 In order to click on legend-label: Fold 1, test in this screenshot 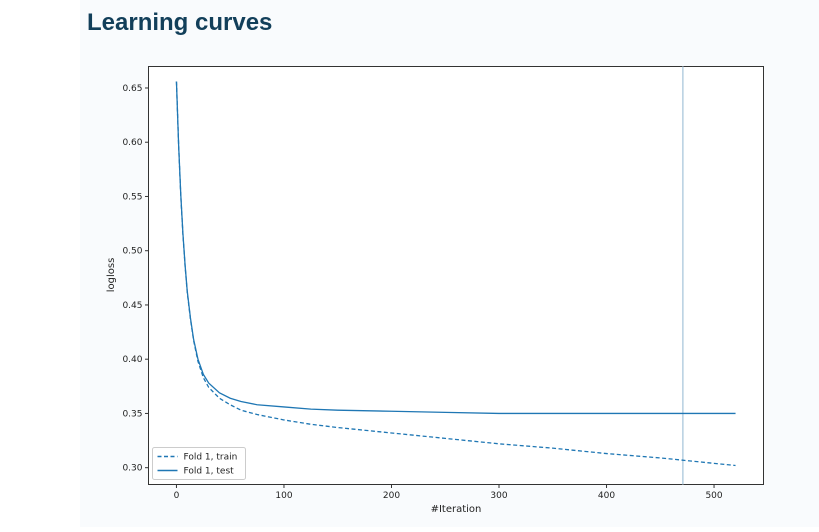, I will do `click(209, 472)`.